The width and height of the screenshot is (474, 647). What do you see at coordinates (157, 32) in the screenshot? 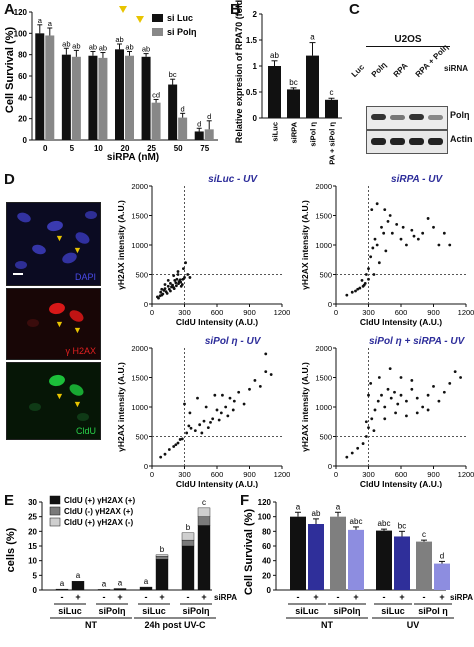
I see `legend-swatch-sipol` at bounding box center [157, 32].